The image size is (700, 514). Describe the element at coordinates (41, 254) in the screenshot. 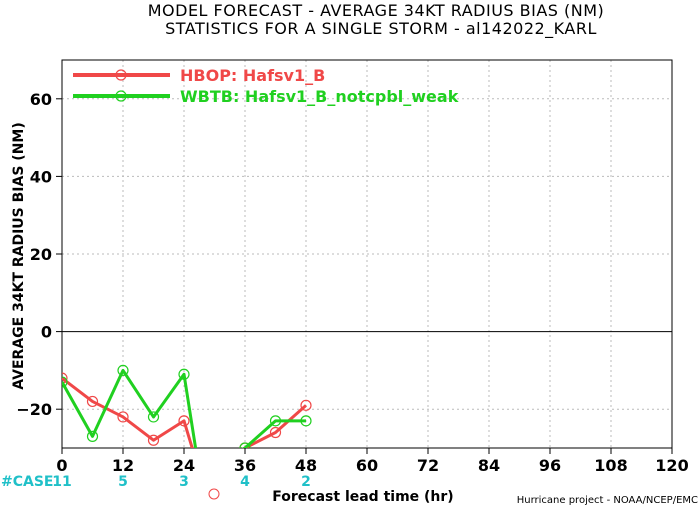

I see `y-tick-label: 20` at that location.